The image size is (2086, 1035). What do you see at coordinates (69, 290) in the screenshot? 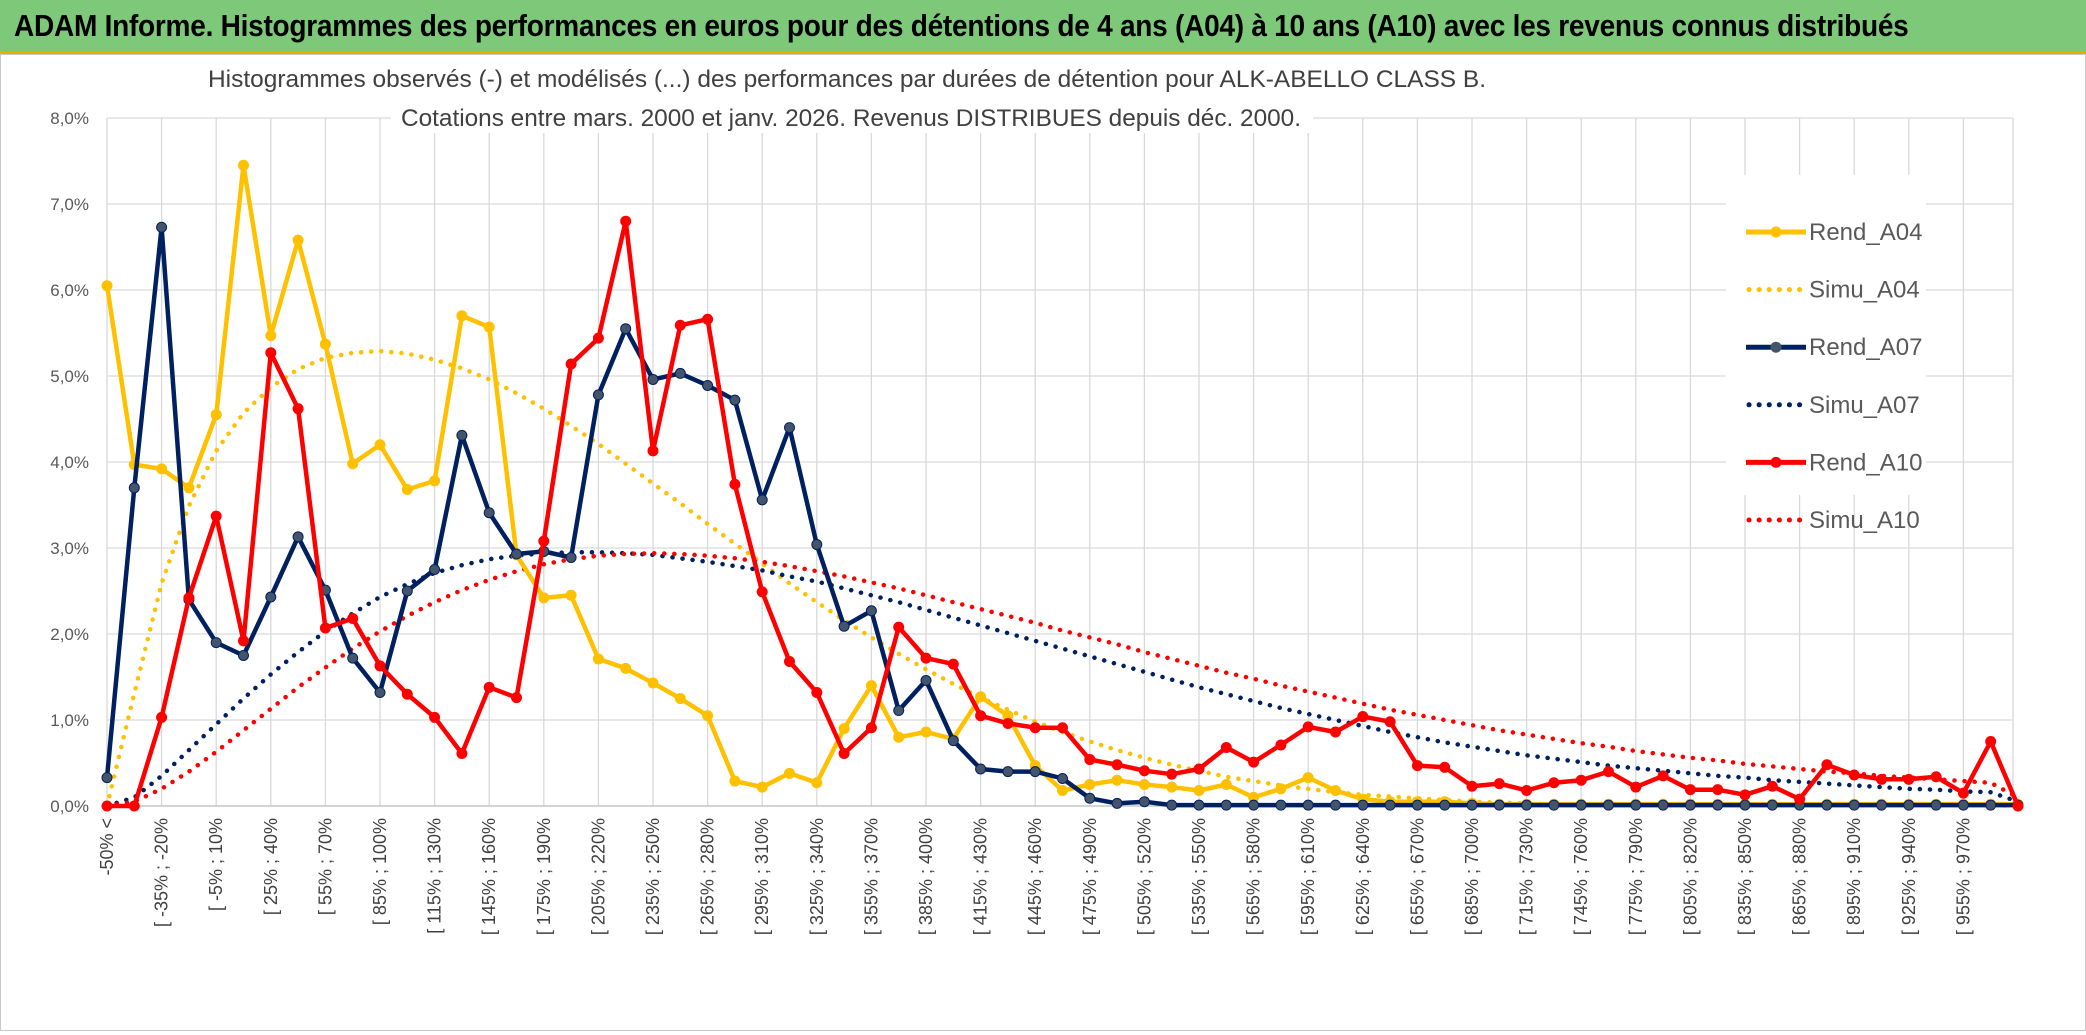
I see `y-tick-label: 6,0%` at bounding box center [69, 290].